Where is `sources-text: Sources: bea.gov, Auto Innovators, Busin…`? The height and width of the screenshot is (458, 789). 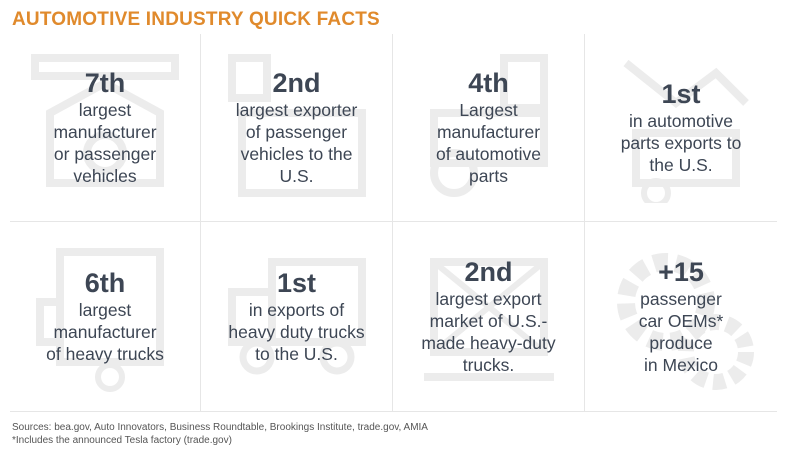
sources-text: Sources: bea.gov, Auto Innovators, Busin… is located at coordinates (220, 427).